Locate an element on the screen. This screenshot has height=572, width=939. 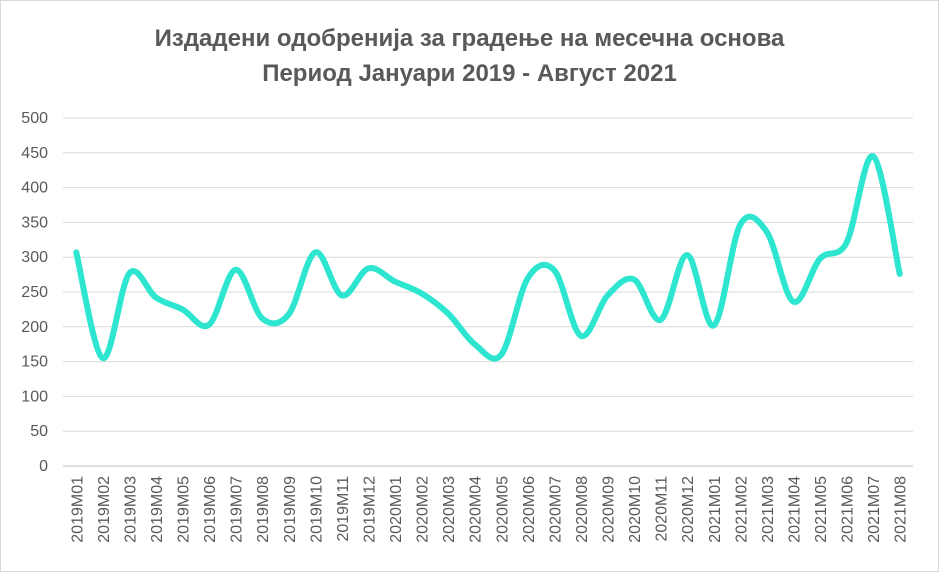
x-tick-label: 2020M03 is located at coordinates (449, 509).